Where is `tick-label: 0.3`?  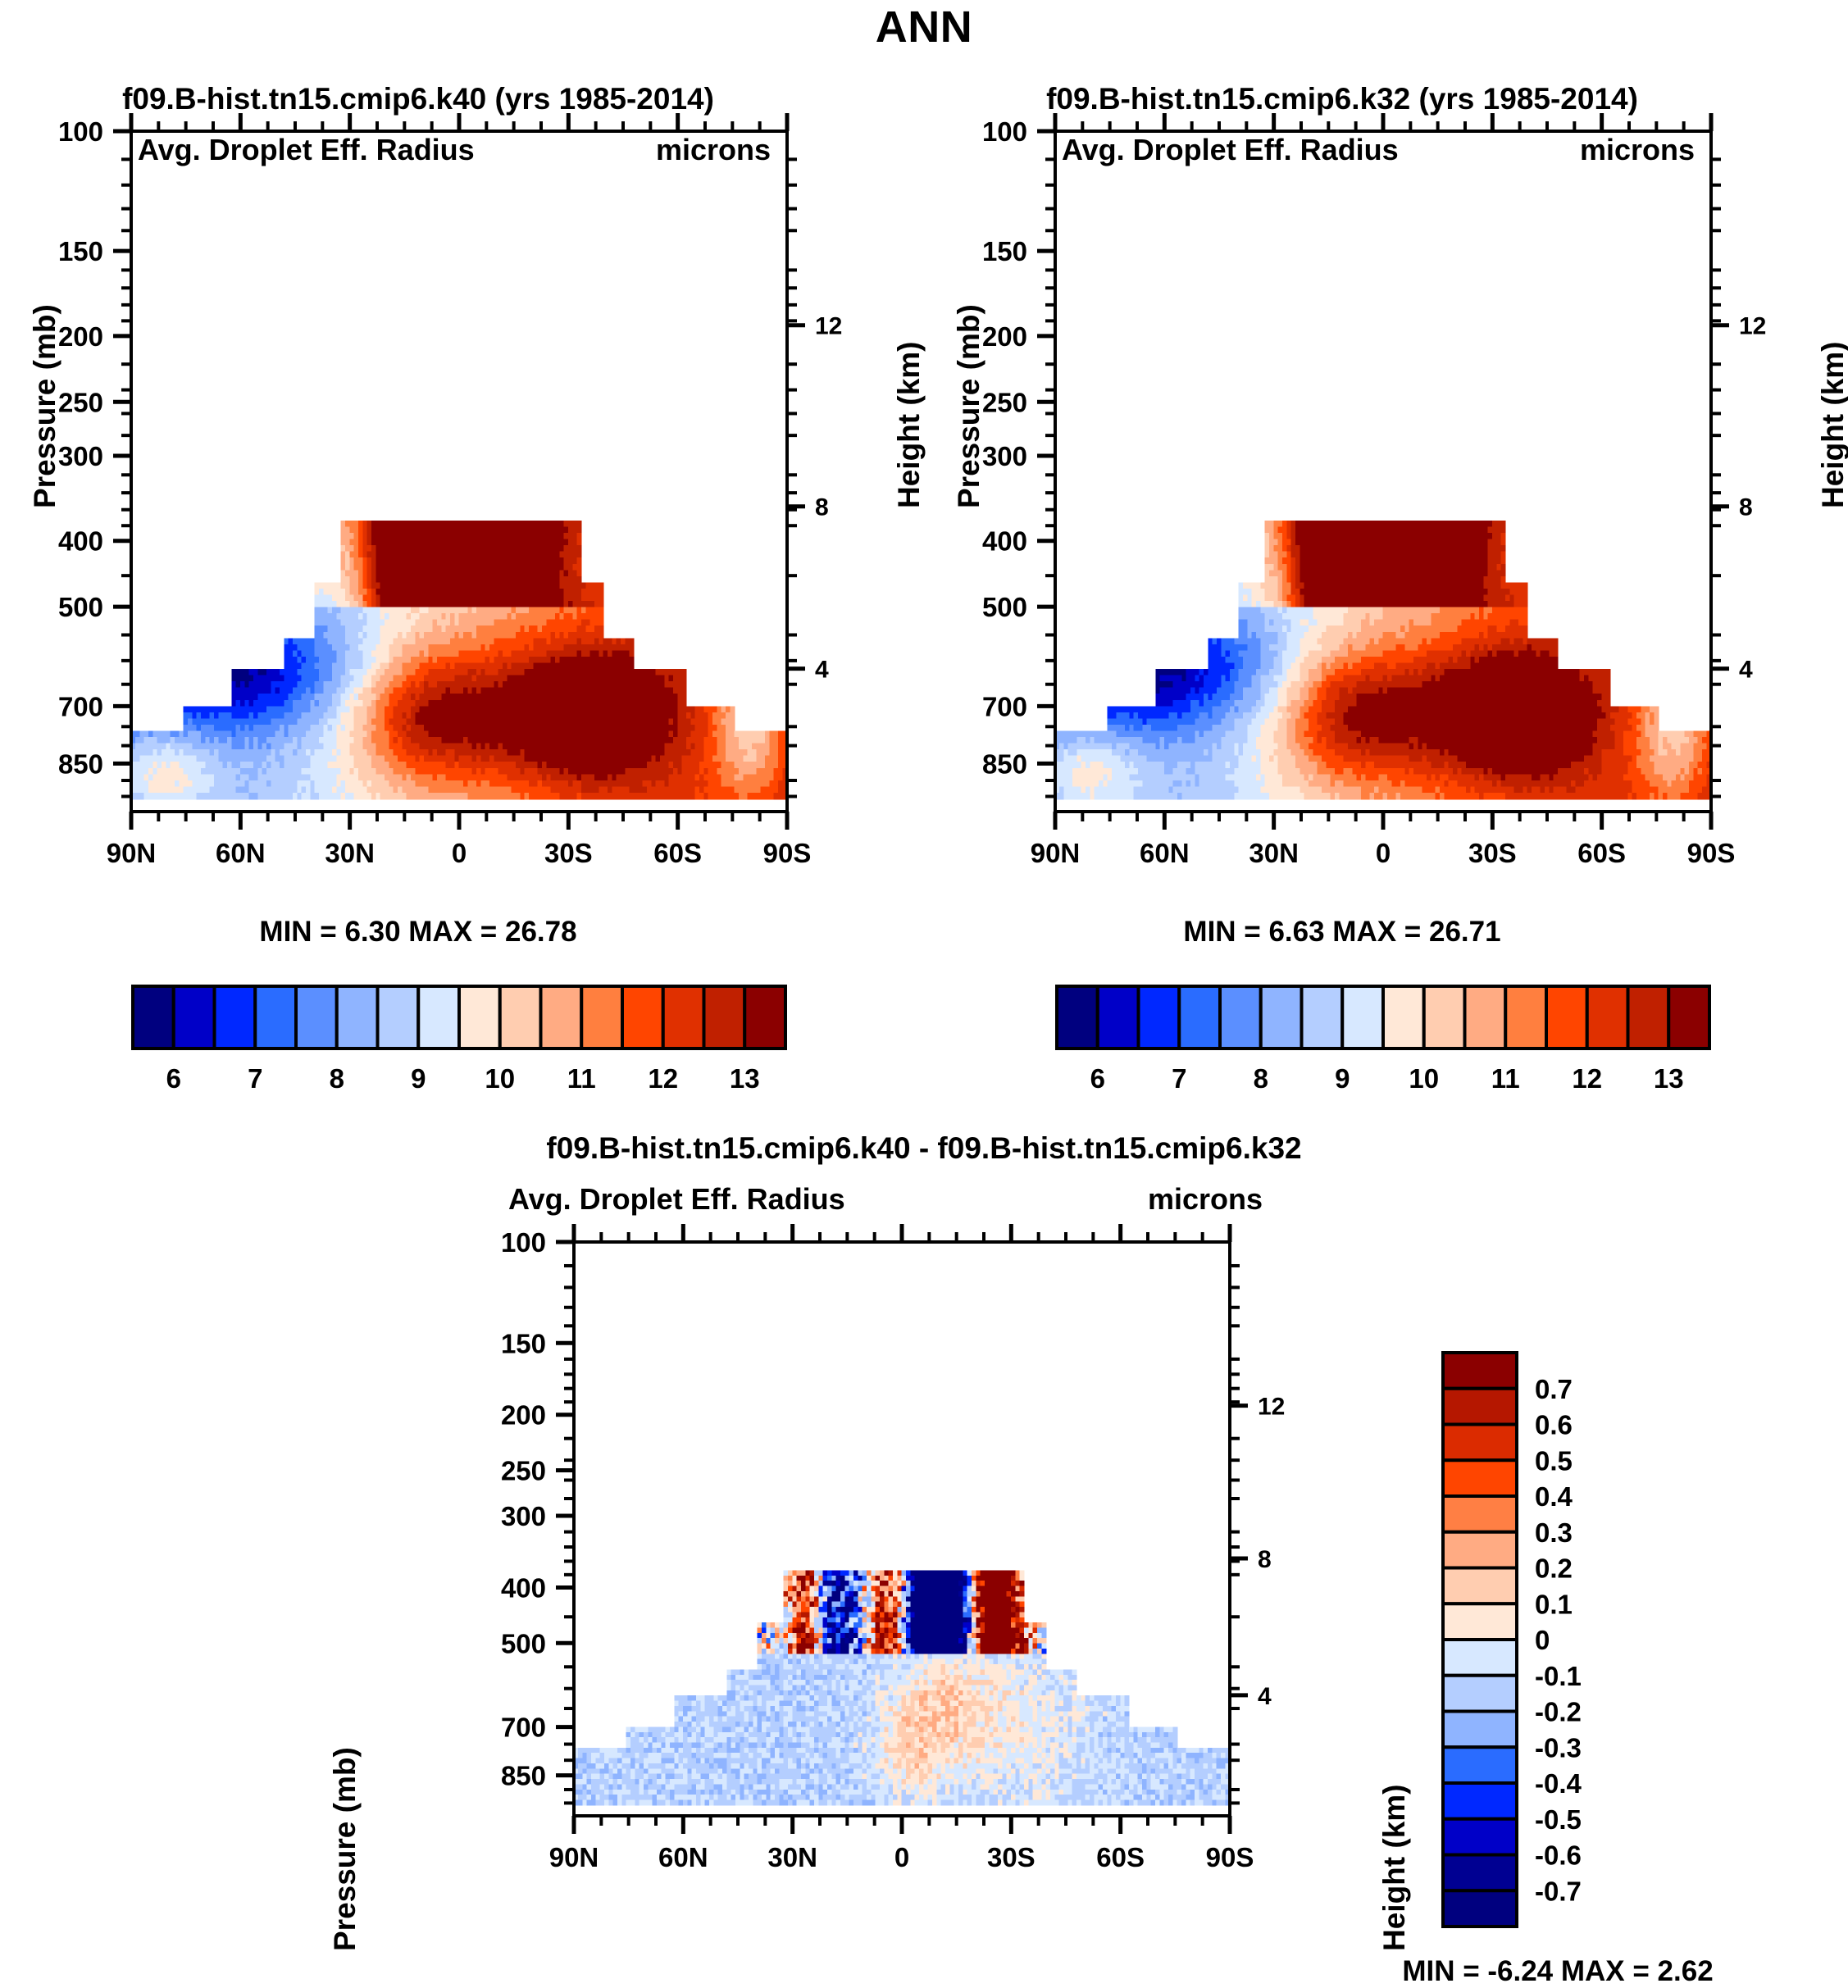 tick-label: 0.3 is located at coordinates (1554, 1532).